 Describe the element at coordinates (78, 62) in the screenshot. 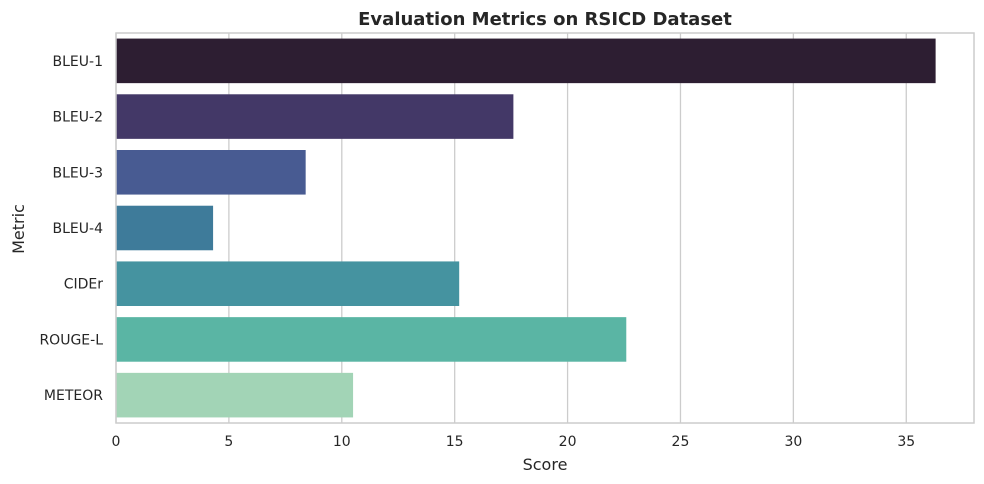

I see `y-tick-label: BLEU-1` at that location.